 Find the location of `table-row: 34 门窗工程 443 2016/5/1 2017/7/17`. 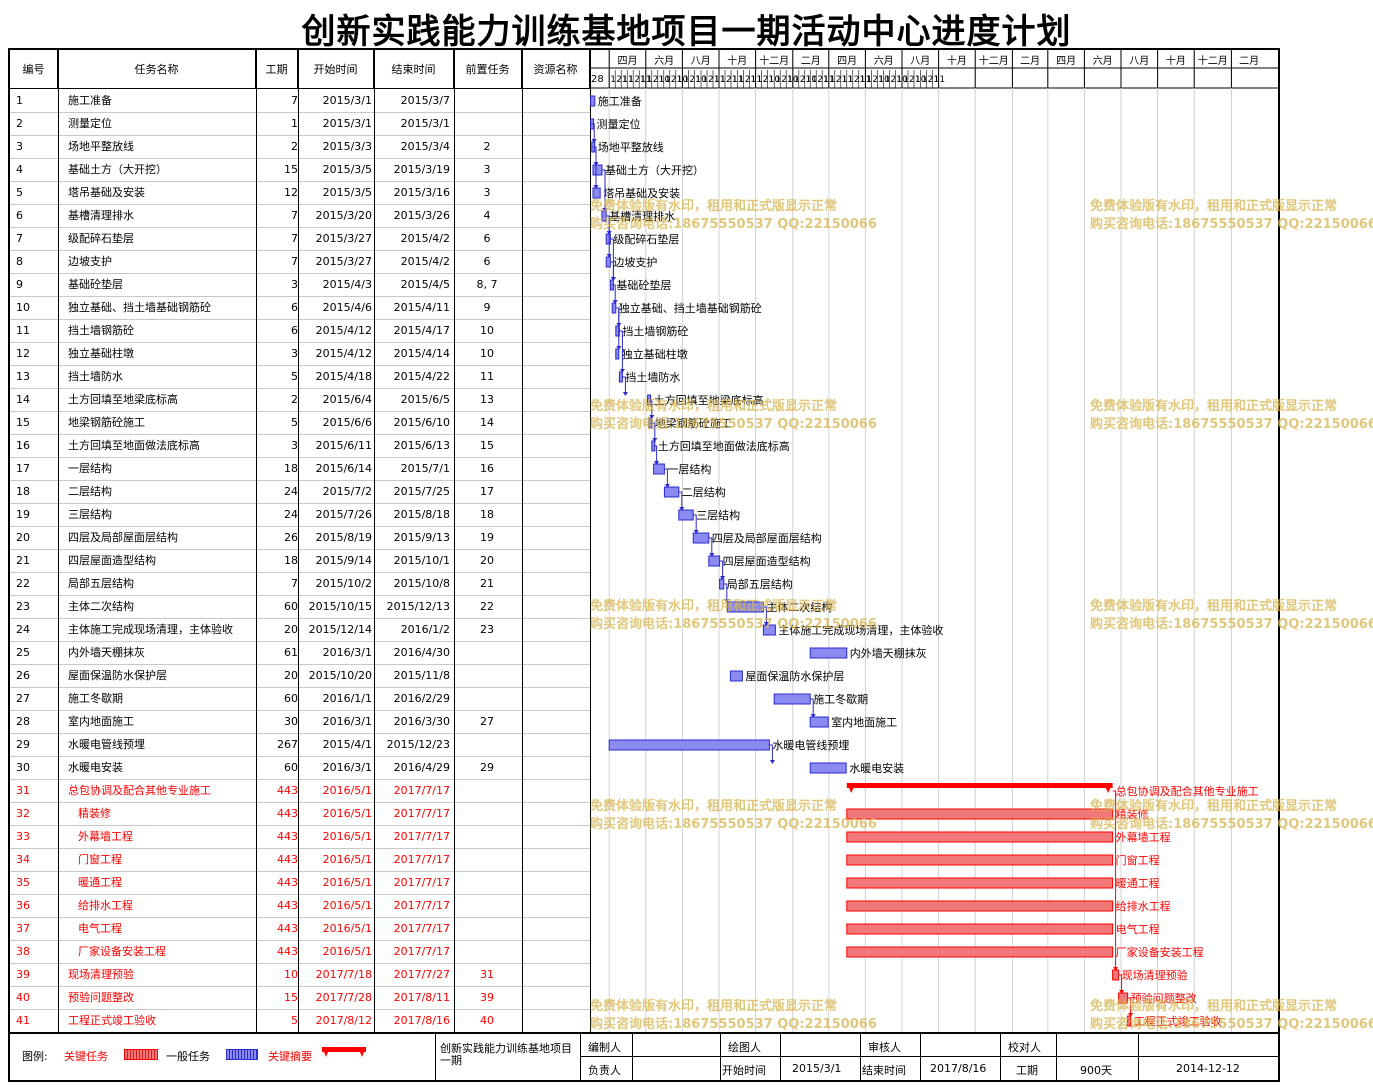

table-row: 34 门窗工程 443 2016/5/1 2017/7/17 is located at coordinates (300, 860).